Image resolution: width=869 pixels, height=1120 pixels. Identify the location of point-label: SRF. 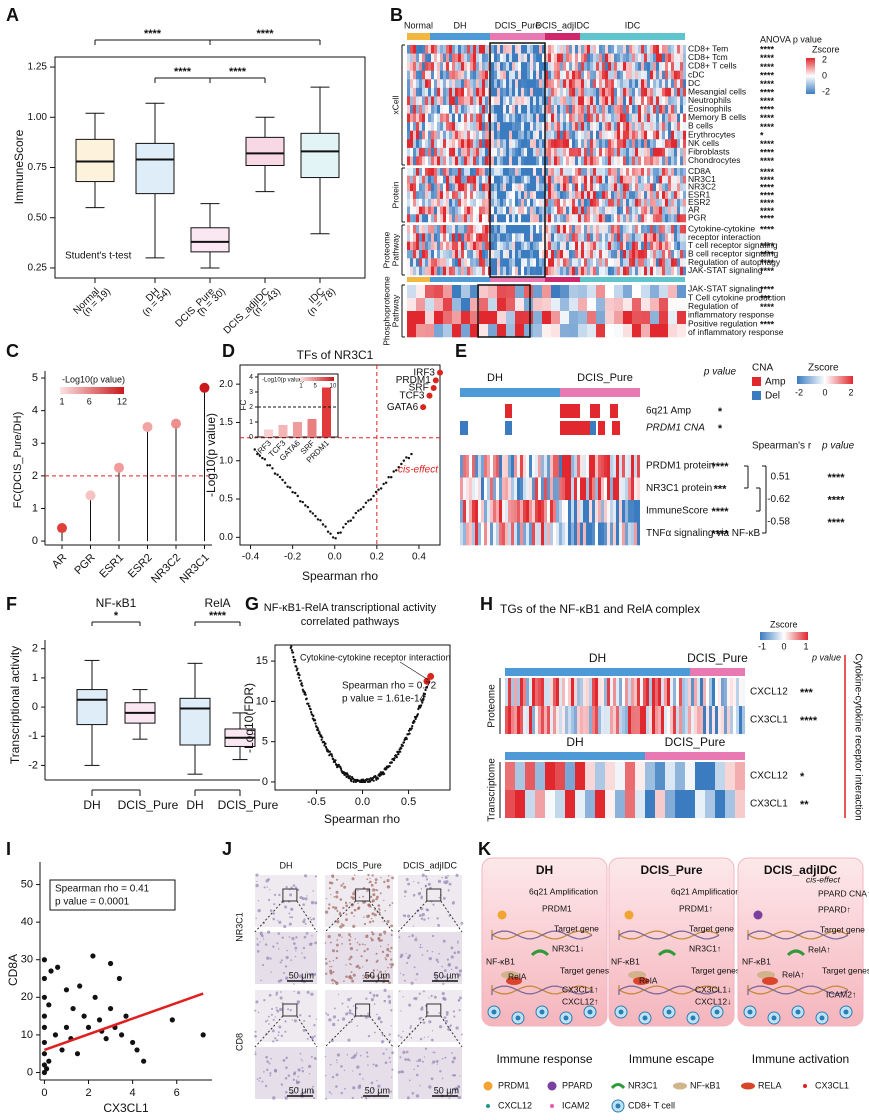
(419, 388).